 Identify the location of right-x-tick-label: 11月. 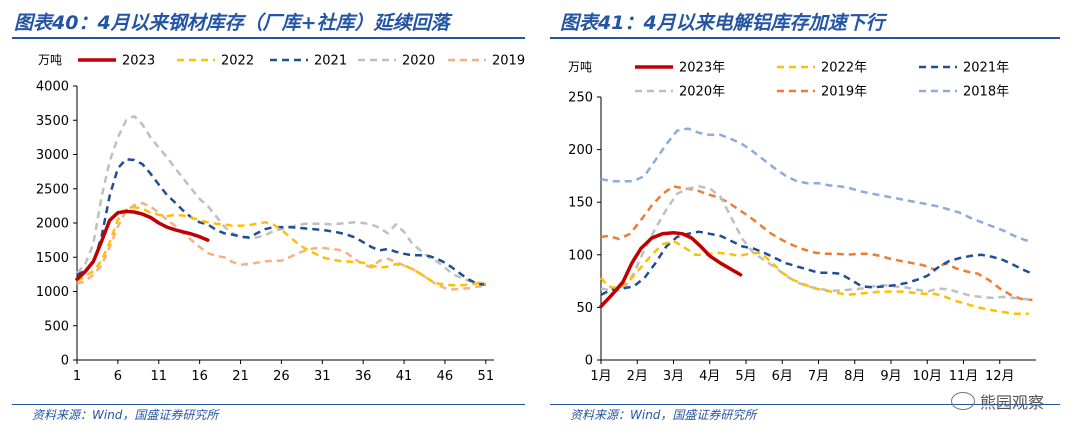
(964, 376).